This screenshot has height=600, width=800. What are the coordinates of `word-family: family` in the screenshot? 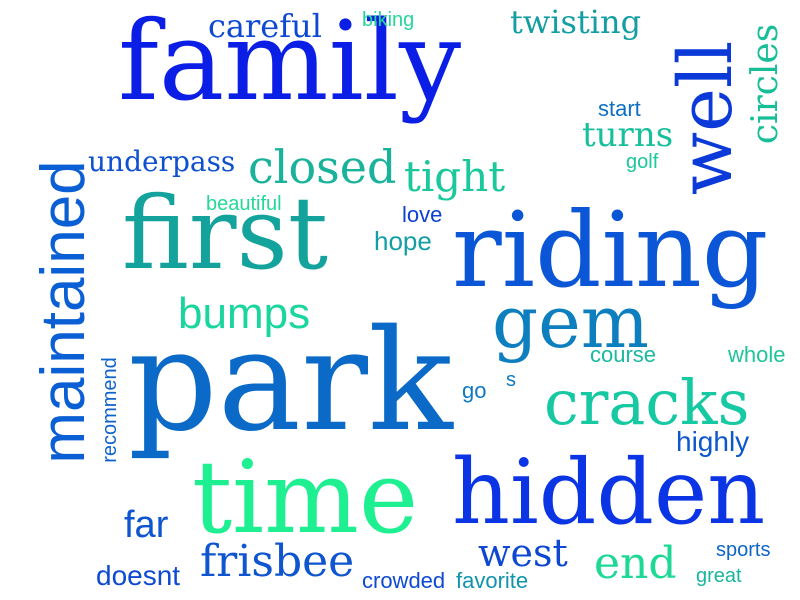 It's located at (290, 62).